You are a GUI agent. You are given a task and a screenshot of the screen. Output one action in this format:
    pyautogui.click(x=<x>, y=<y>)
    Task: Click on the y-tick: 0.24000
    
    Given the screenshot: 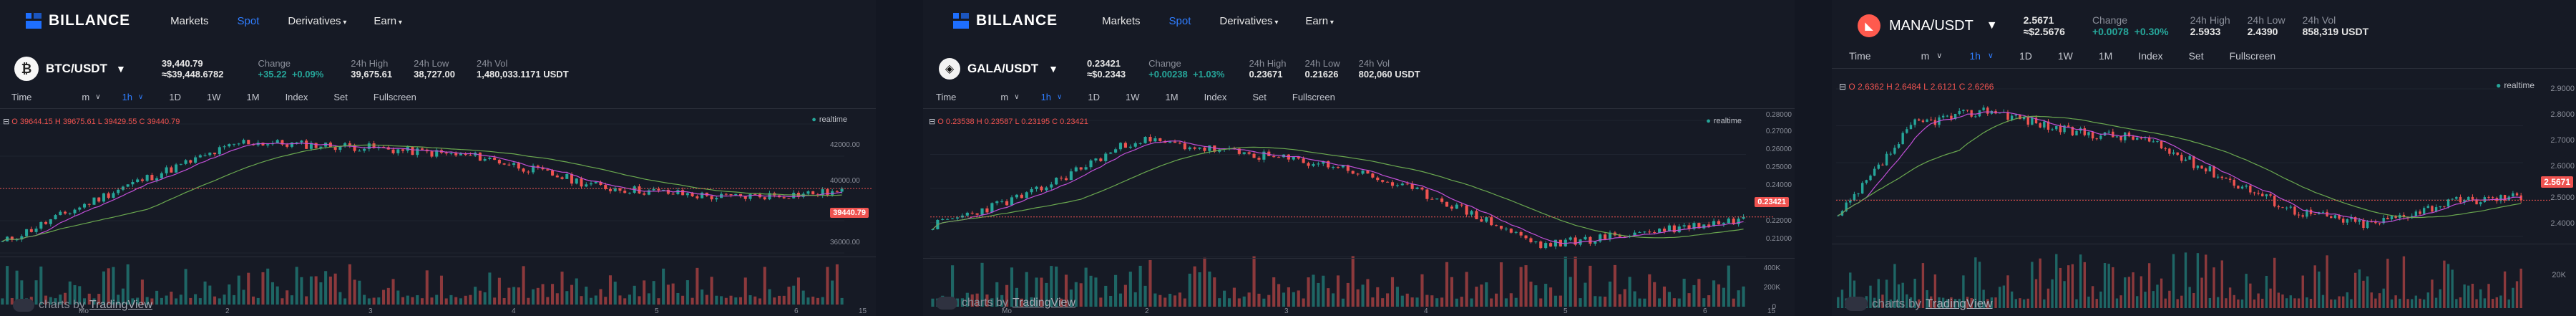 What is the action you would take?
    pyautogui.click(x=1778, y=185)
    